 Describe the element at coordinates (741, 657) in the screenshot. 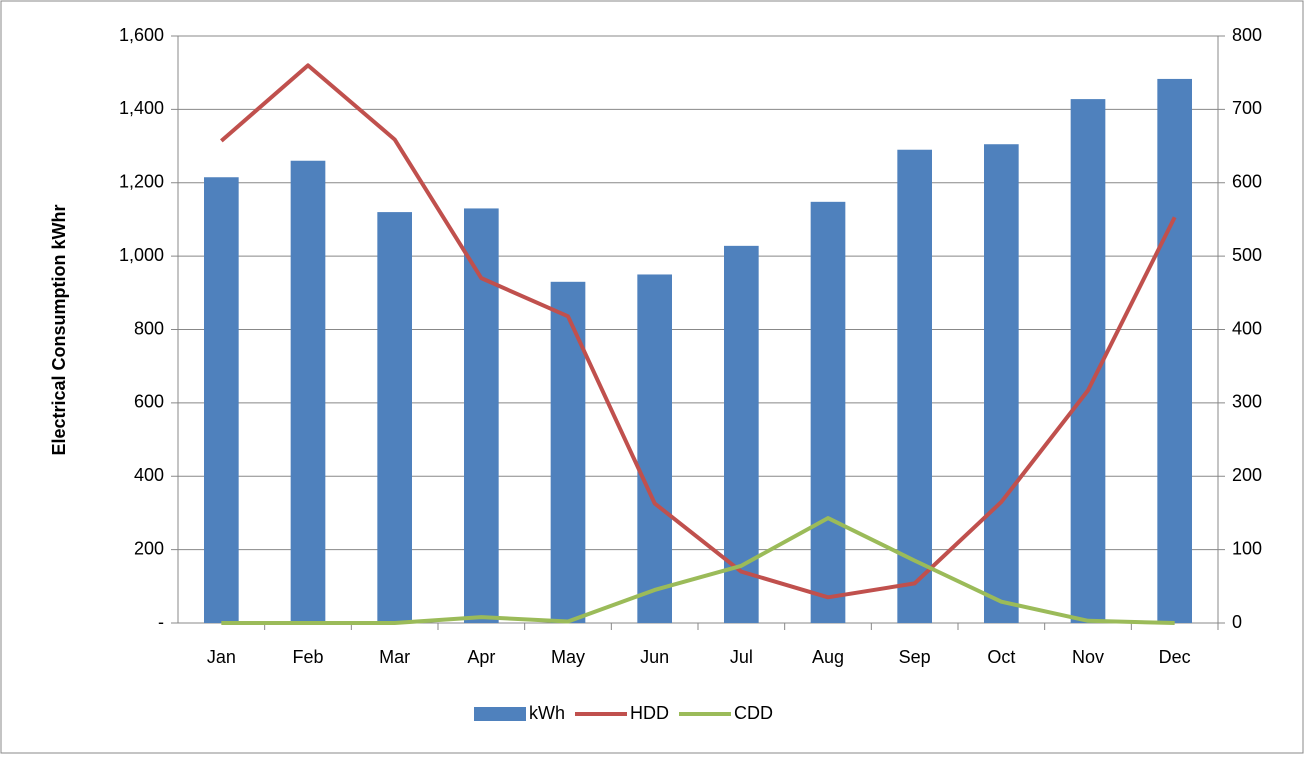

I see `x-tick-label: Jul` at that location.